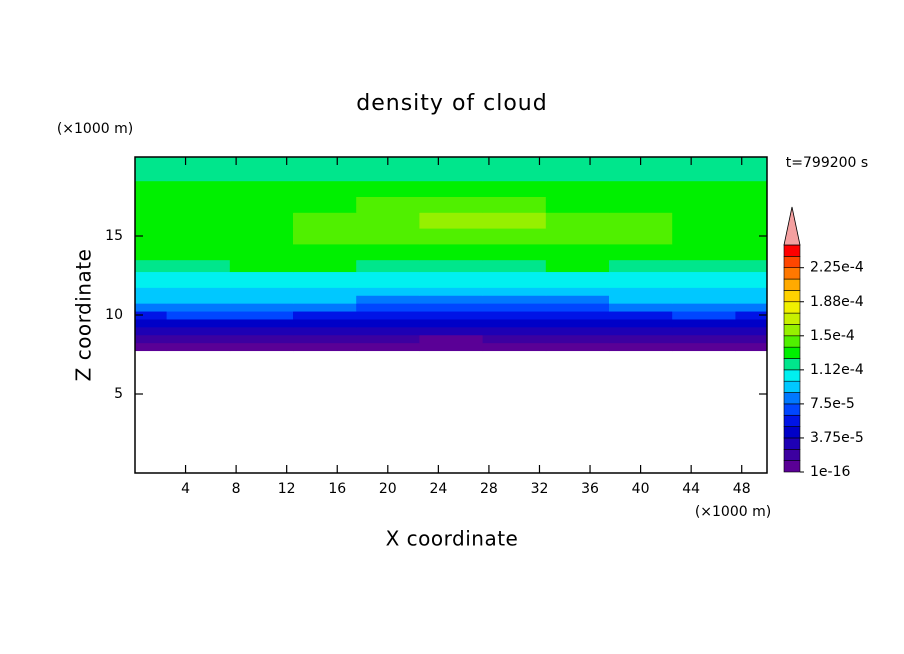  I want to click on x-tick-label: 20, so click(388, 489).